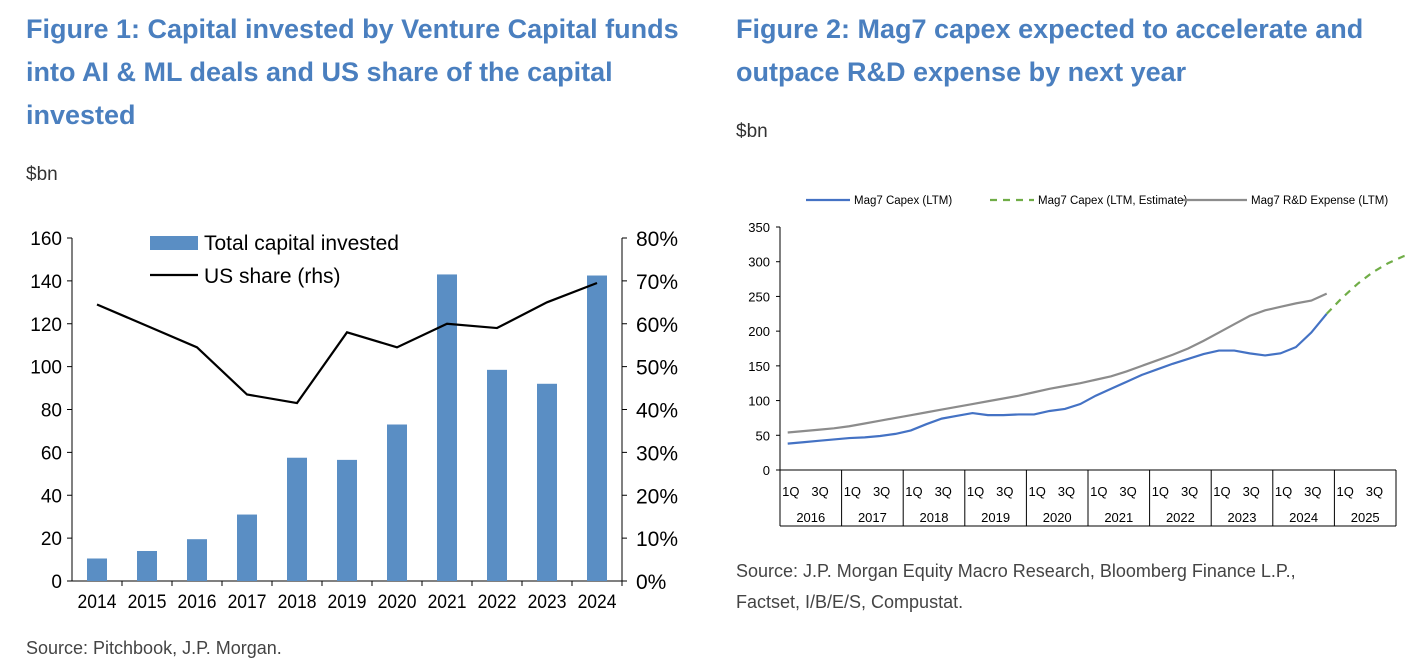 The image size is (1417, 667). What do you see at coordinates (147, 565) in the screenshot?
I see `bar-2015` at bounding box center [147, 565].